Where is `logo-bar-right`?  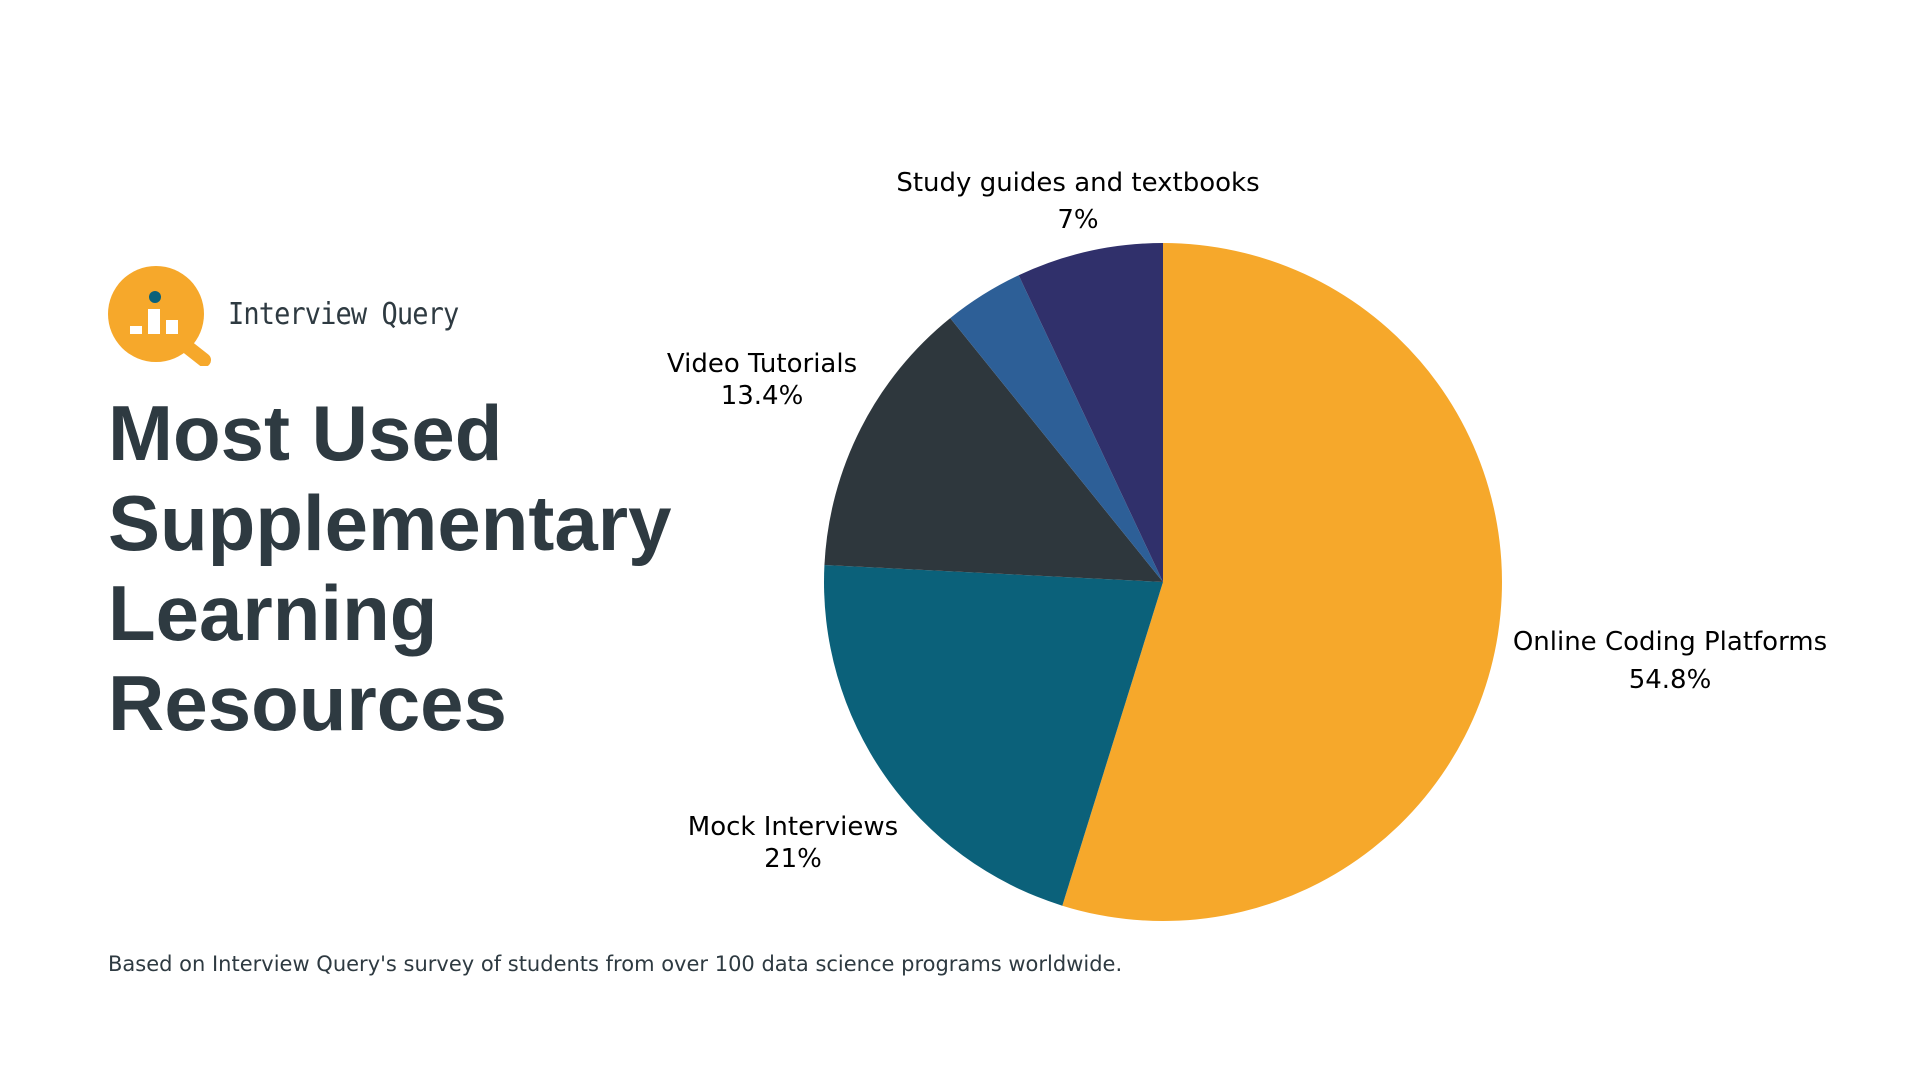 logo-bar-right is located at coordinates (172, 327).